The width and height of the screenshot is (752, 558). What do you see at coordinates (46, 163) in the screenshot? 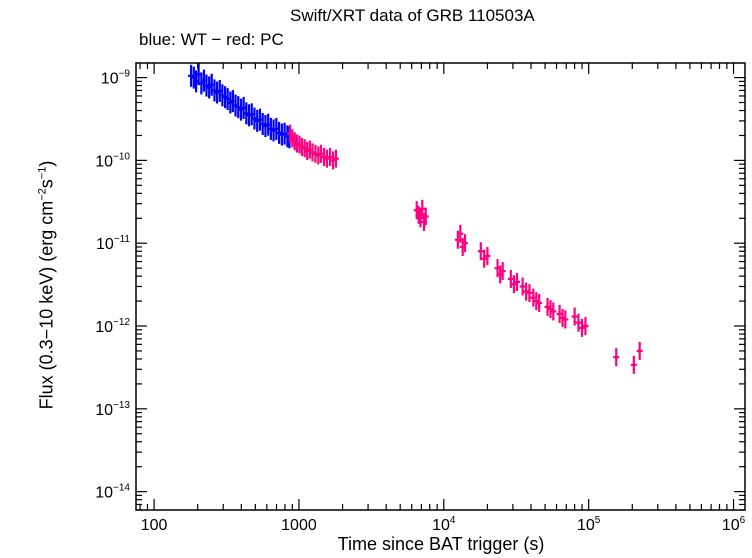
I see `y-axis-label-suffix: )` at bounding box center [46, 163].